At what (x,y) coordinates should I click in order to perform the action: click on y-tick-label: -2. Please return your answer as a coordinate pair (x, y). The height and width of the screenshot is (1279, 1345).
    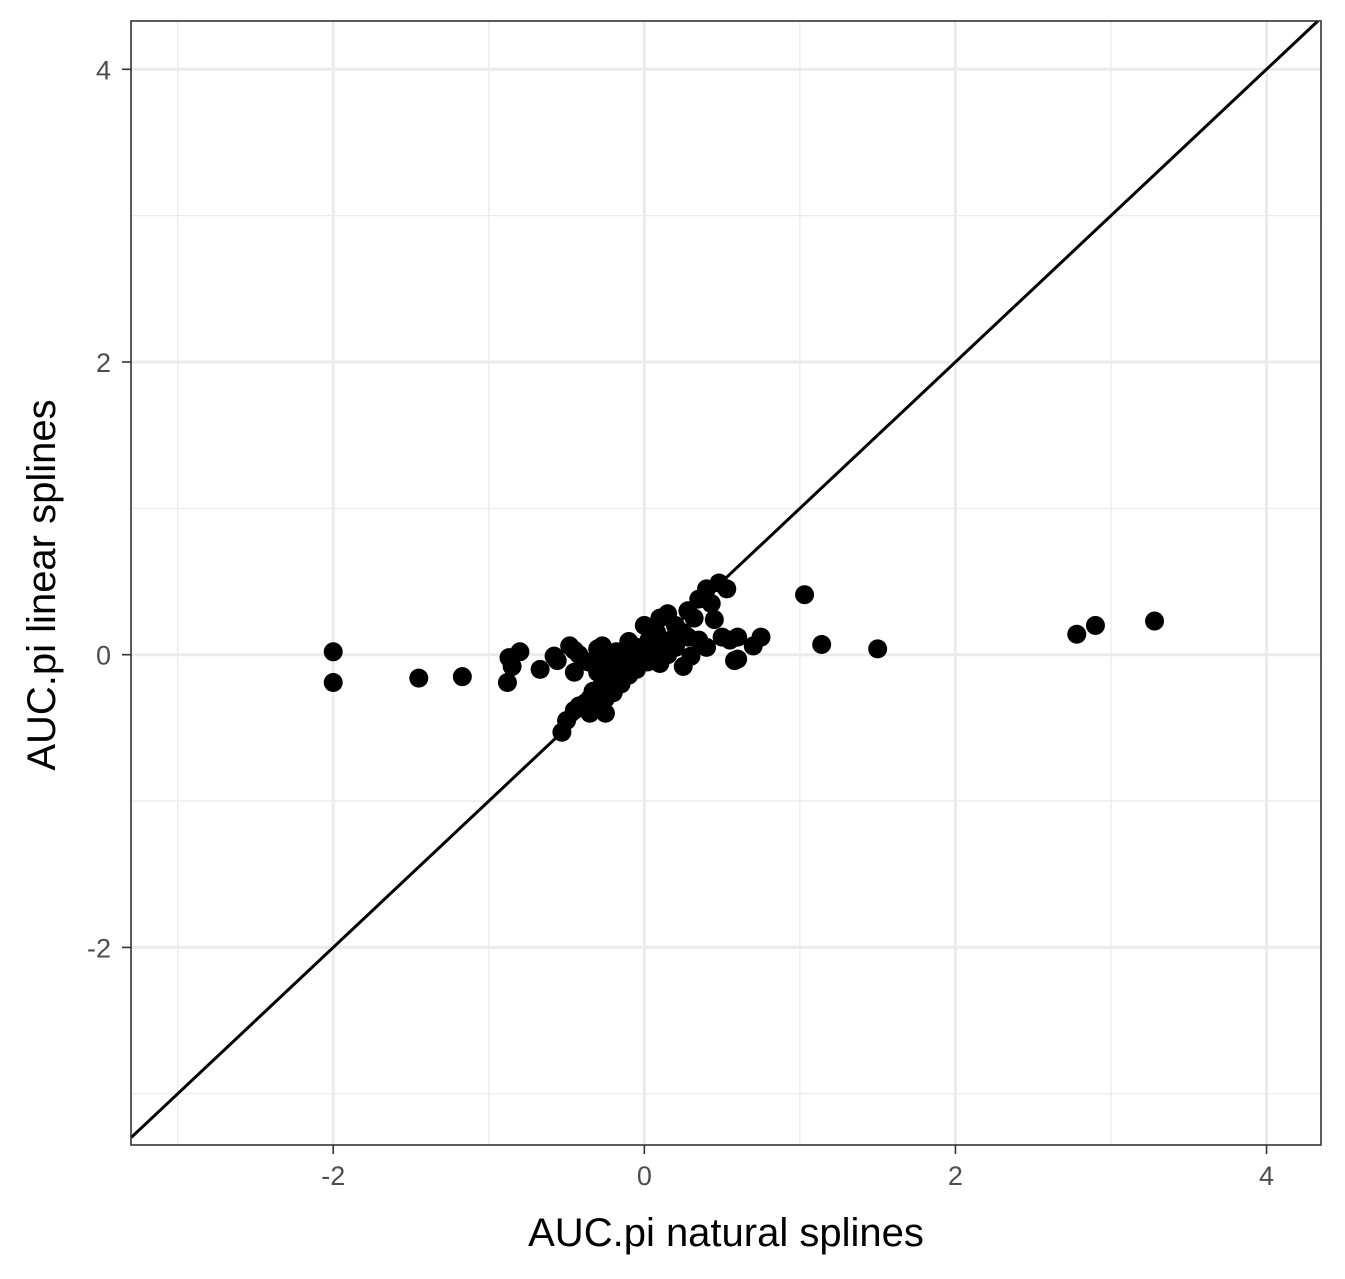
    Looking at the image, I should click on (99, 948).